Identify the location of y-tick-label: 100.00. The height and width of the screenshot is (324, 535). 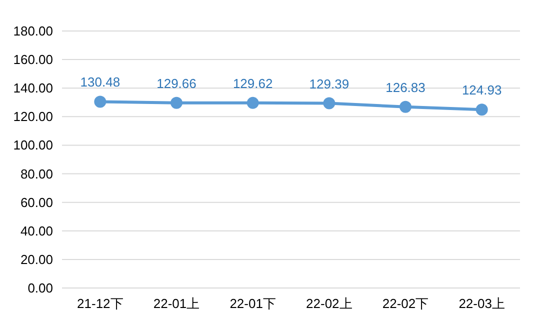
(33, 145).